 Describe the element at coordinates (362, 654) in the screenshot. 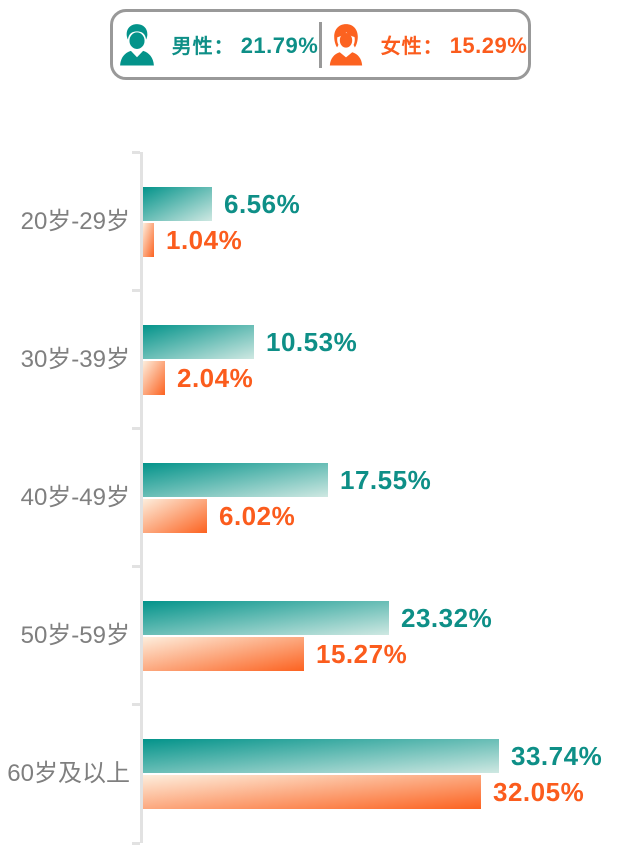

I see `value-label-female: 15.27%` at that location.